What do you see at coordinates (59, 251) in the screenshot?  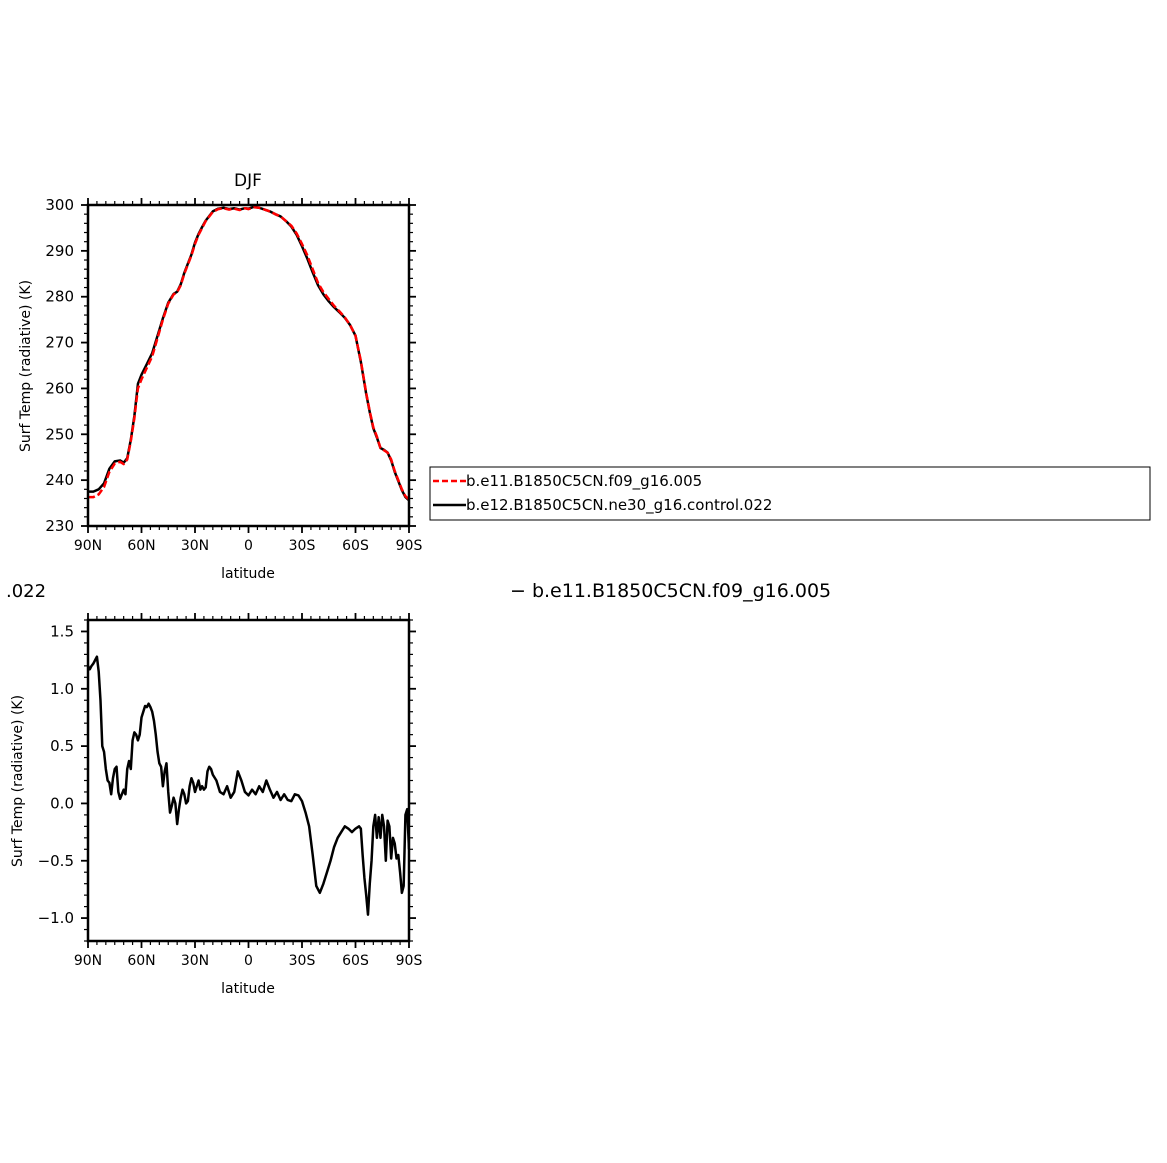 I see `y-tick-label: 290` at bounding box center [59, 251].